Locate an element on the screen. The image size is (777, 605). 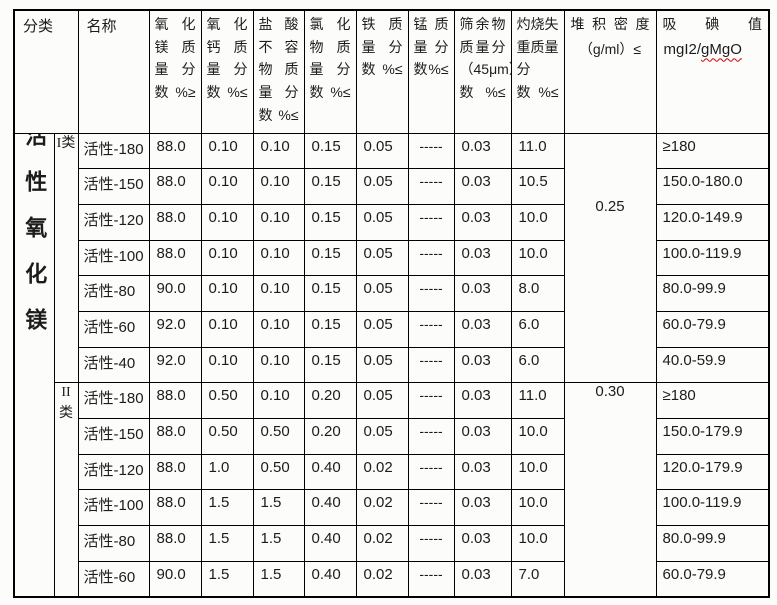
product-name: 活性-150 is located at coordinates (113, 186).